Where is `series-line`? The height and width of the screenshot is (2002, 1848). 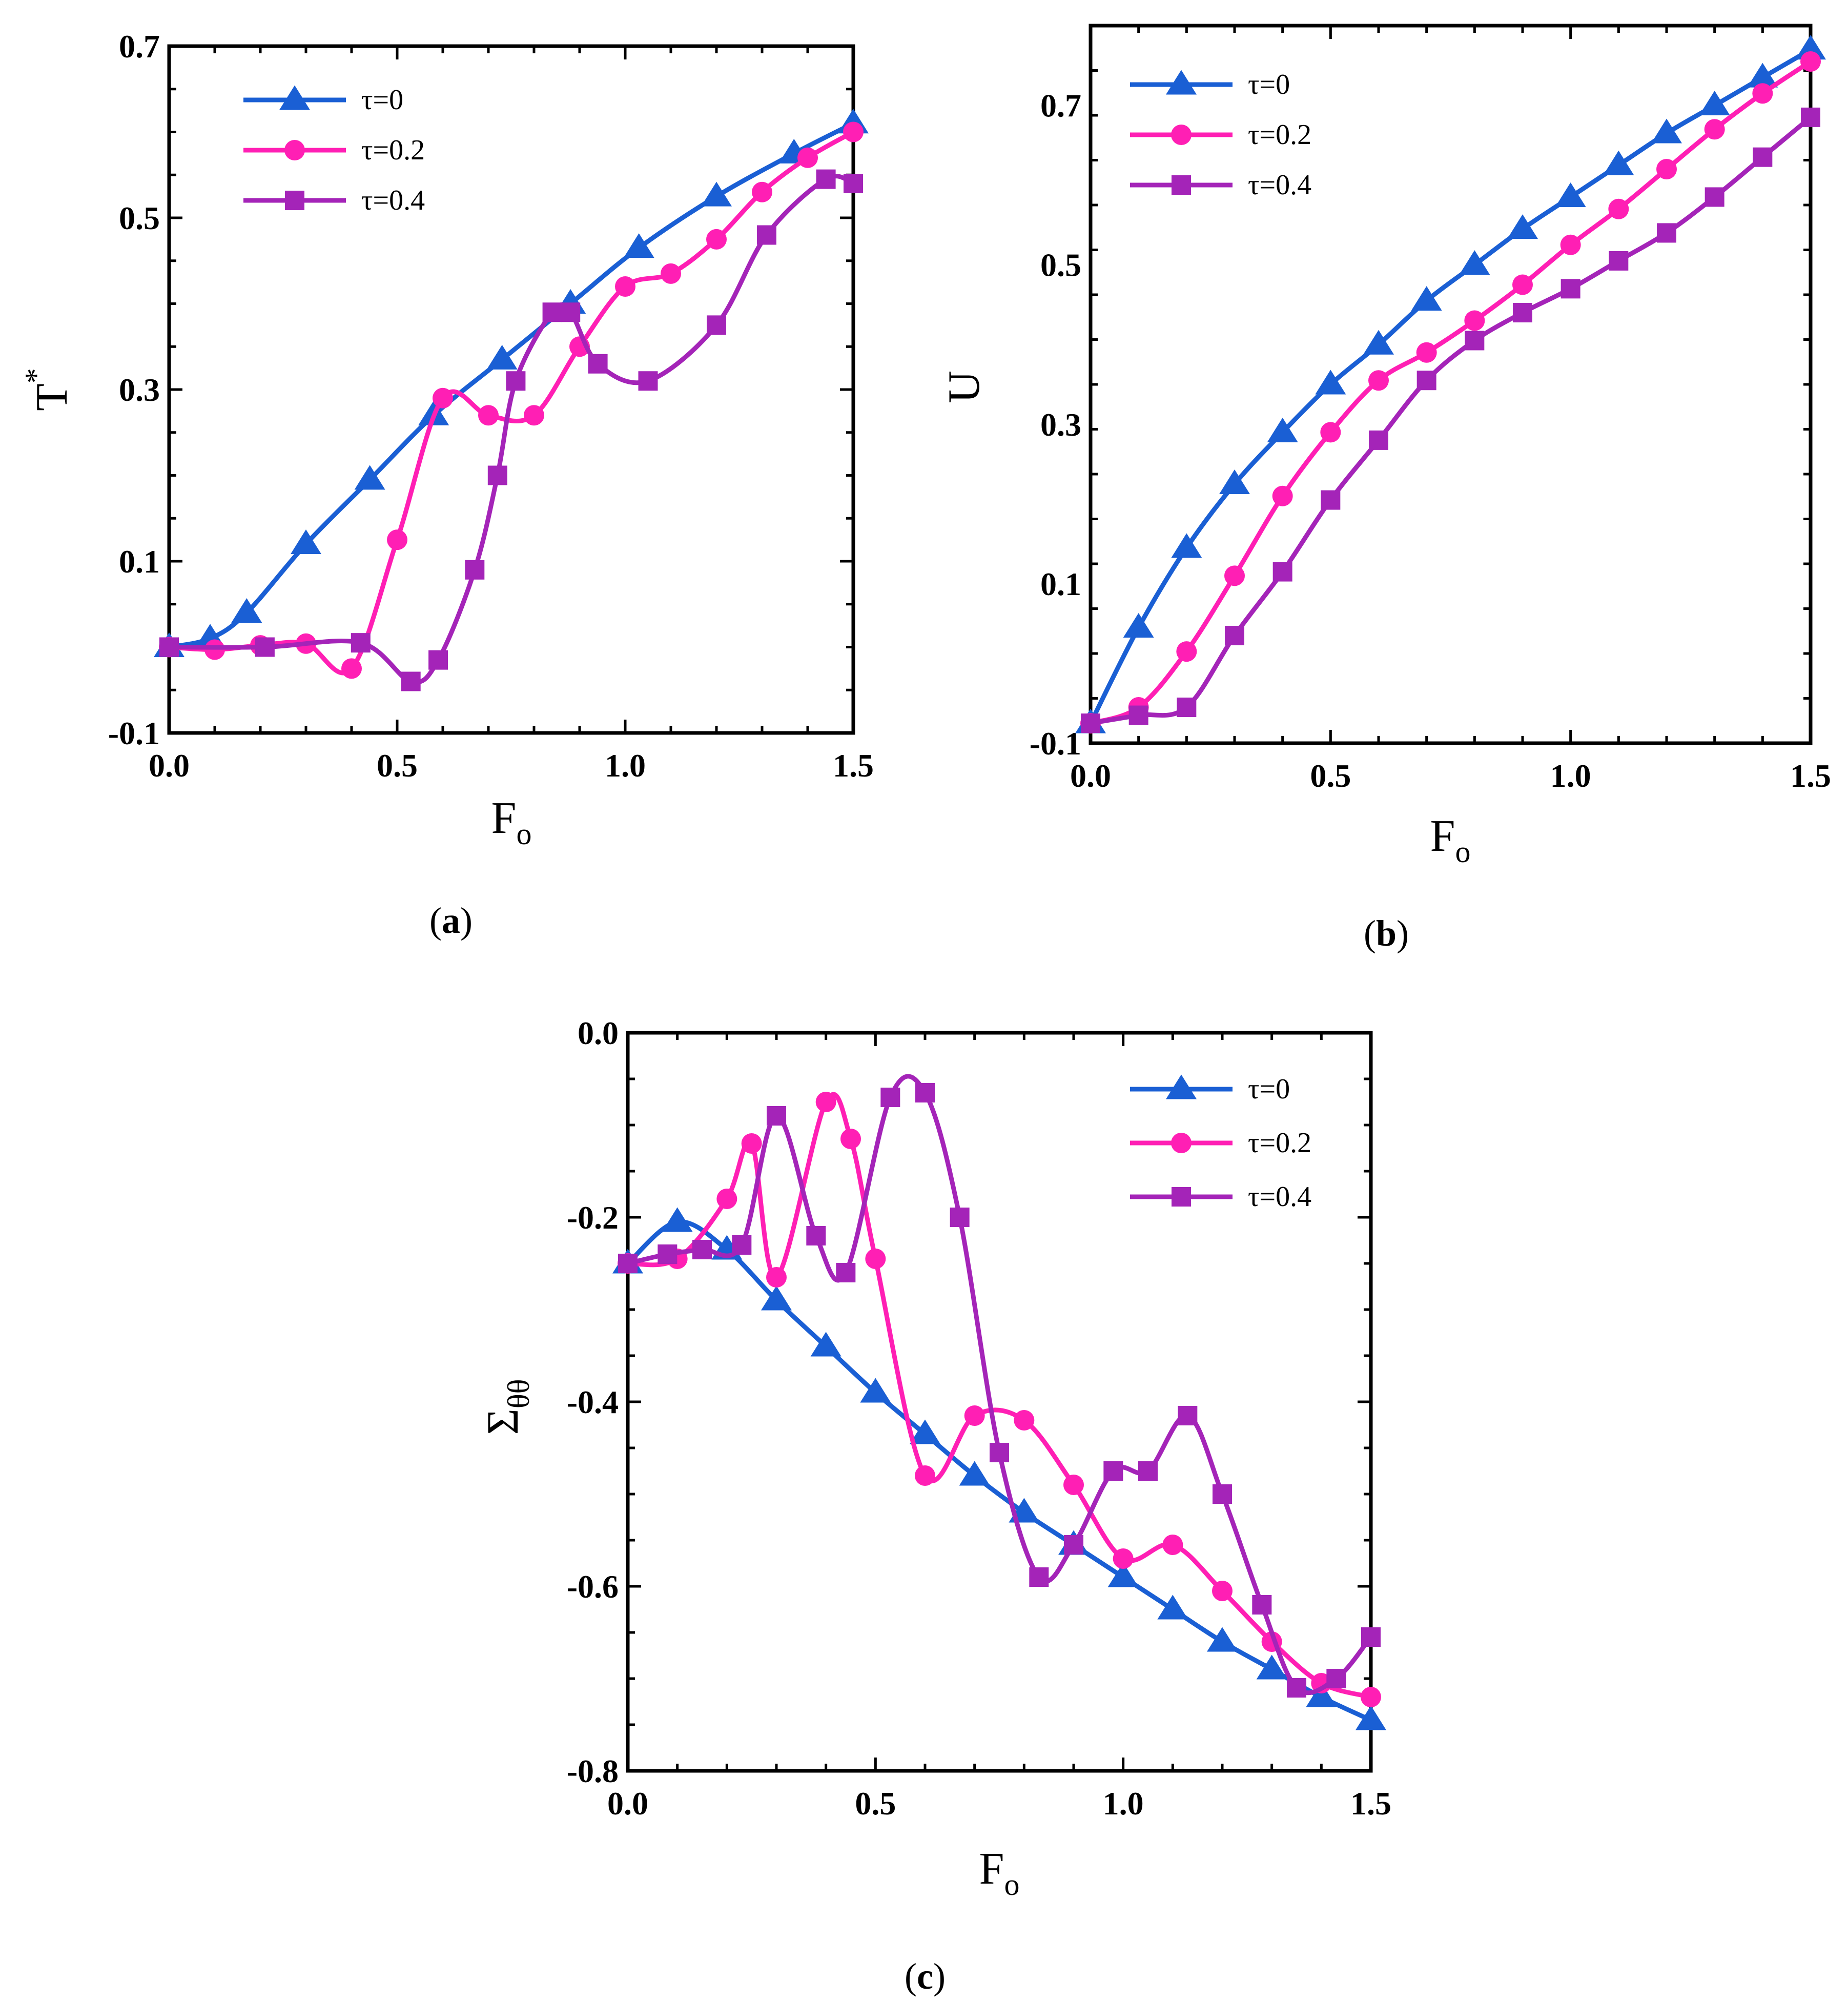 series-line is located at coordinates (512, 385).